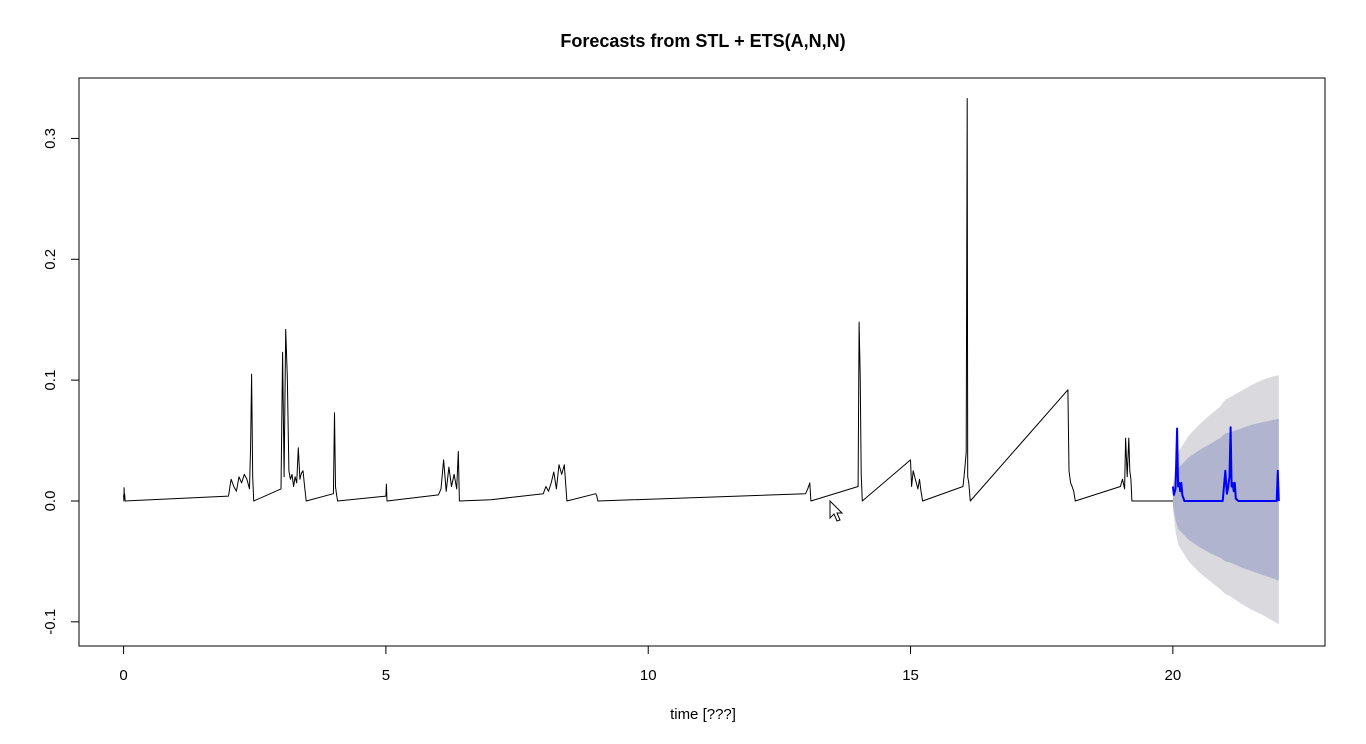 The width and height of the screenshot is (1366, 744). I want to click on x-axis-label: time [???], so click(703, 714).